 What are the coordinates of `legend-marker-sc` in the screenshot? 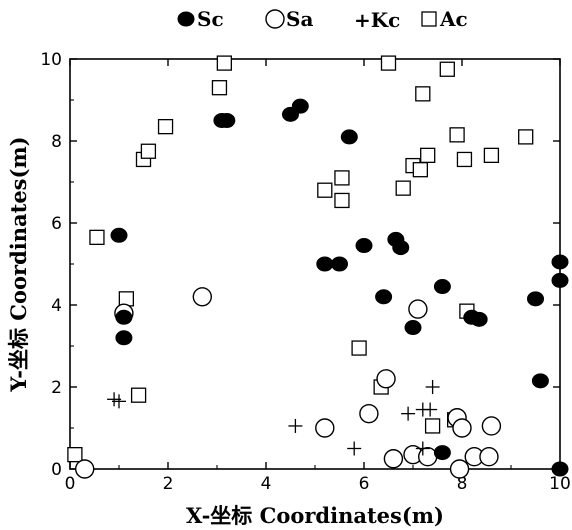 It's located at (186, 19).